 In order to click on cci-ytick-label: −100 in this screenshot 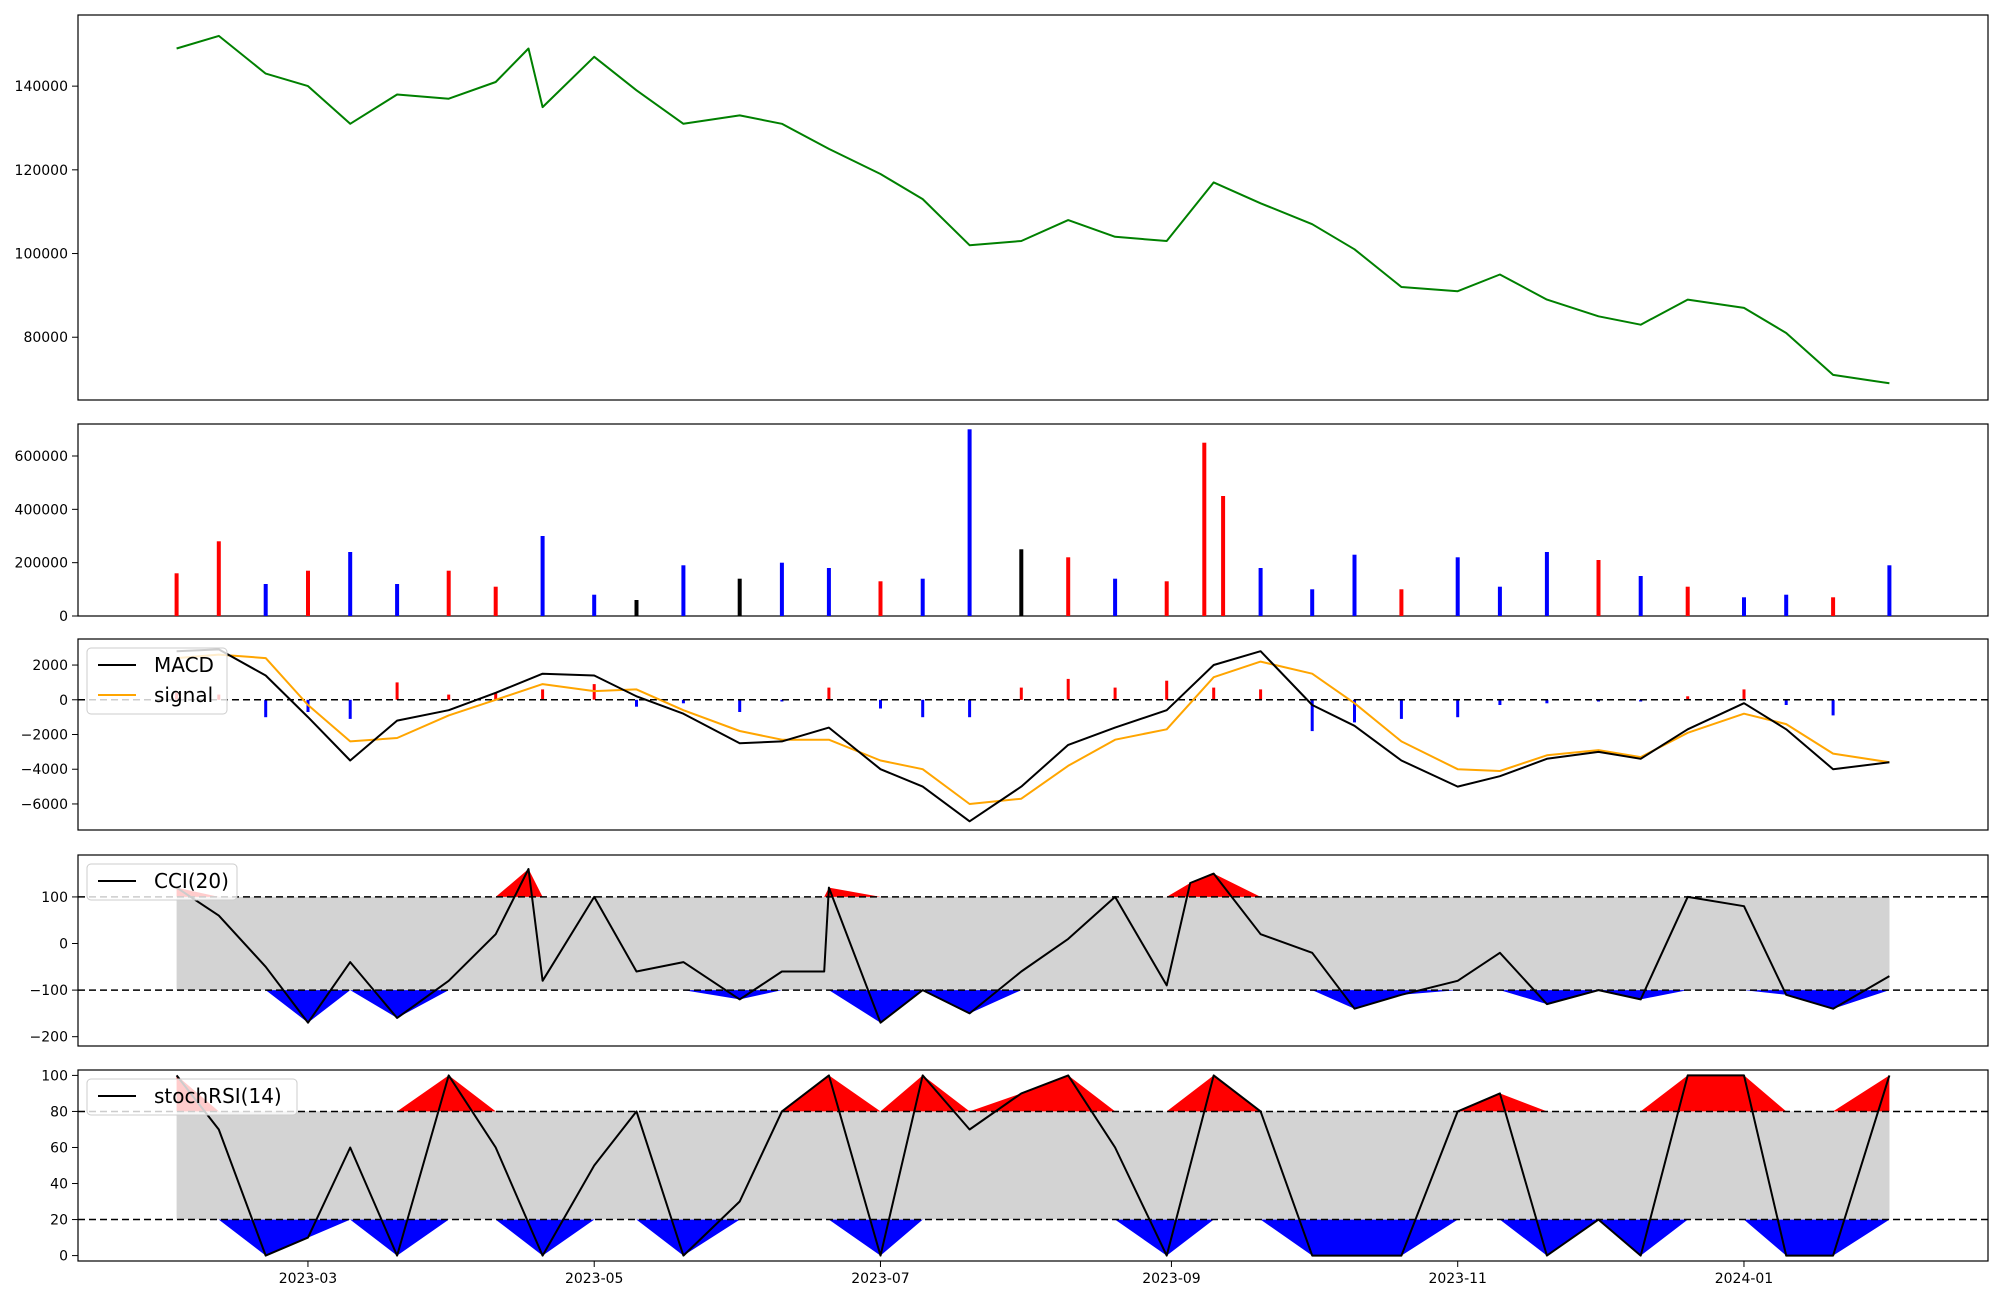, I will do `click(49, 991)`.